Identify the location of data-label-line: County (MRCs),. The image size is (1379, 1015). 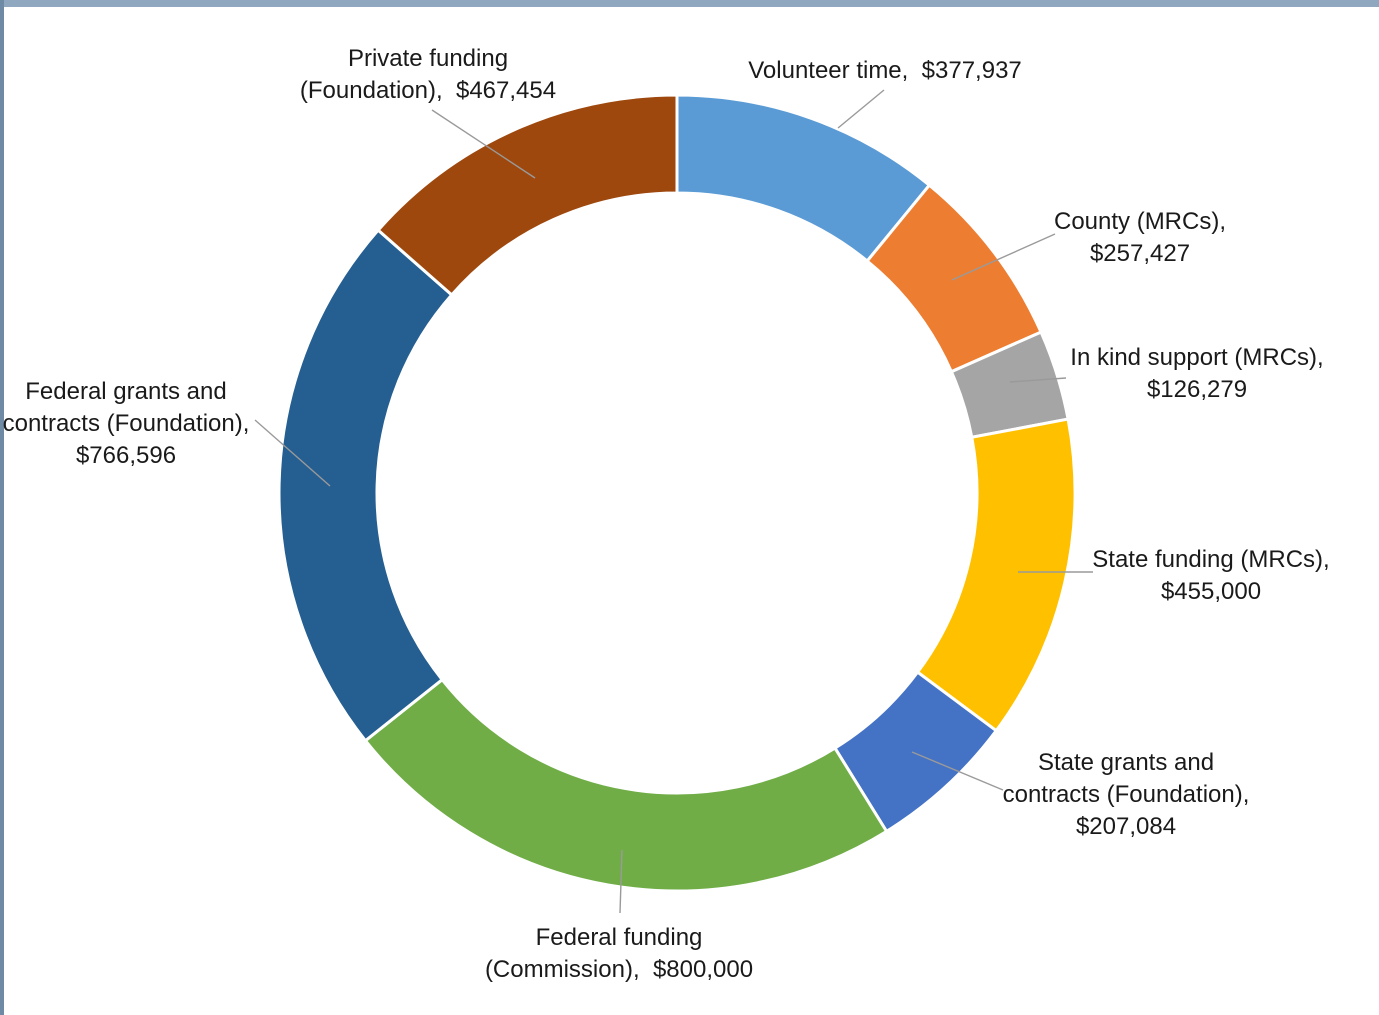
(1140, 221).